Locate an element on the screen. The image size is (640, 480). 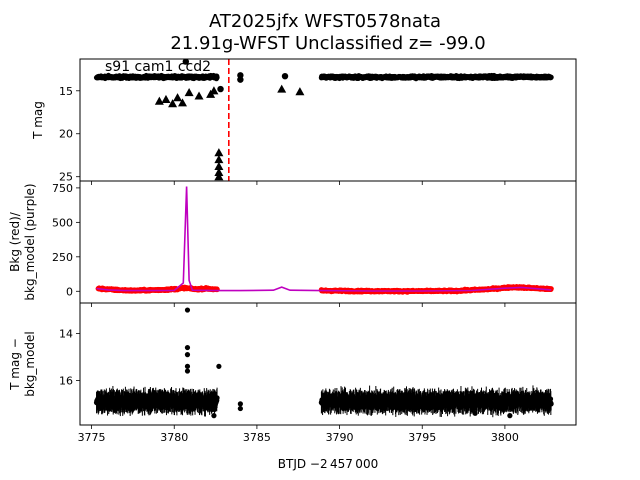
y-tick-label: 500 is located at coordinates (62, 222).